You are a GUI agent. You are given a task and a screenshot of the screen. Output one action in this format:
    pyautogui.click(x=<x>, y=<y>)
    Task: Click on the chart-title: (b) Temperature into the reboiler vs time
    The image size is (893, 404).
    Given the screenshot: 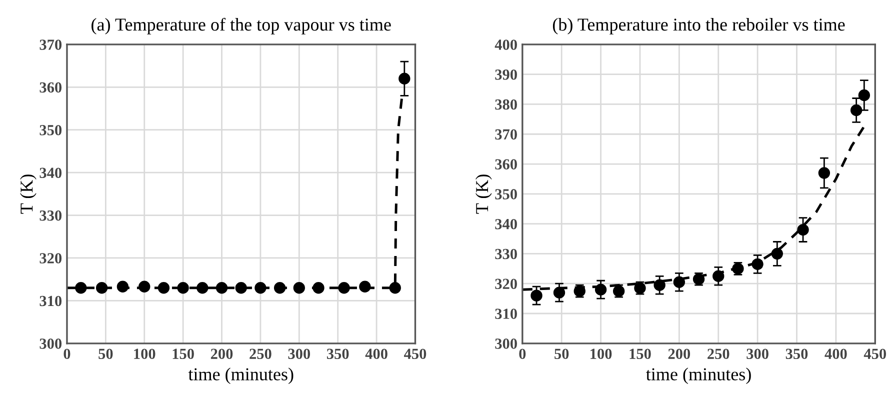 What is the action you would take?
    pyautogui.click(x=698, y=26)
    